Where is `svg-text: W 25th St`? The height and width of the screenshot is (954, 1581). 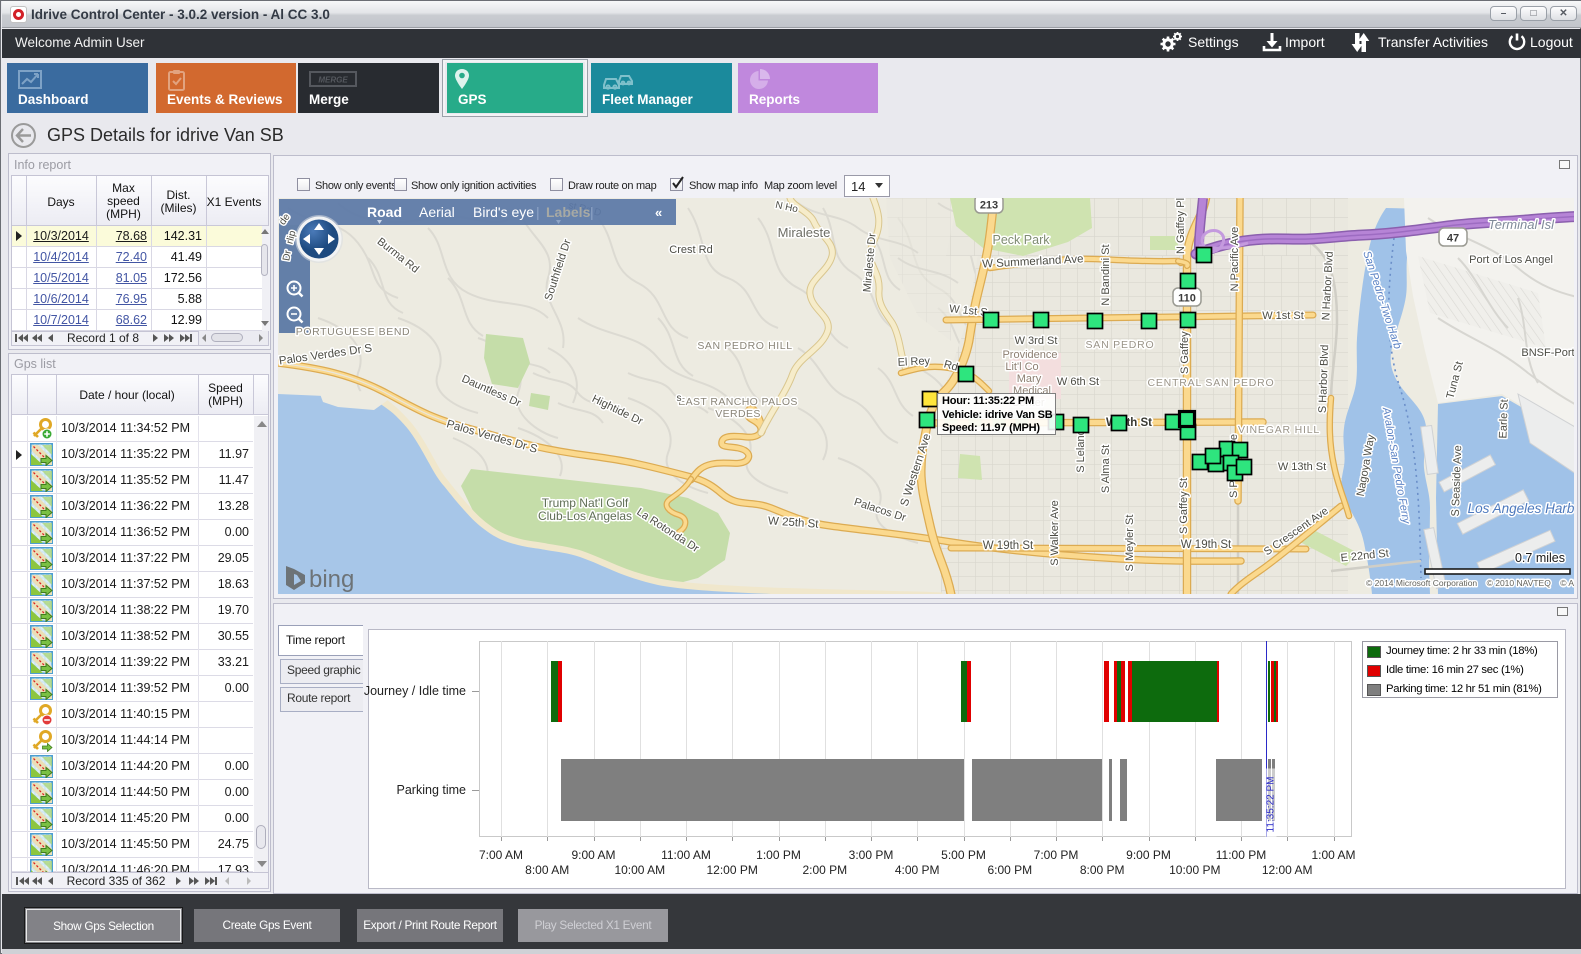
svg-text: W 25th St is located at coordinates (794, 523).